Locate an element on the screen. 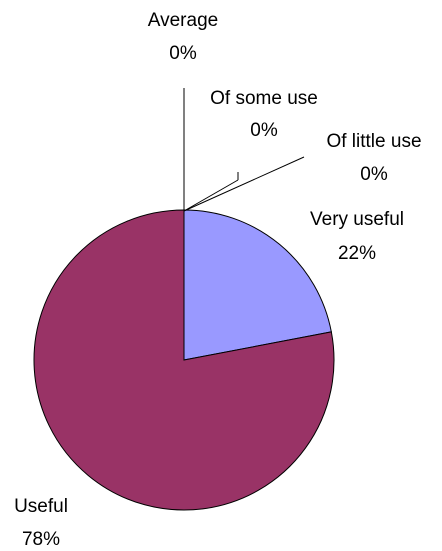 The width and height of the screenshot is (442, 551). label-of-little-use: Of little use is located at coordinates (373, 141).